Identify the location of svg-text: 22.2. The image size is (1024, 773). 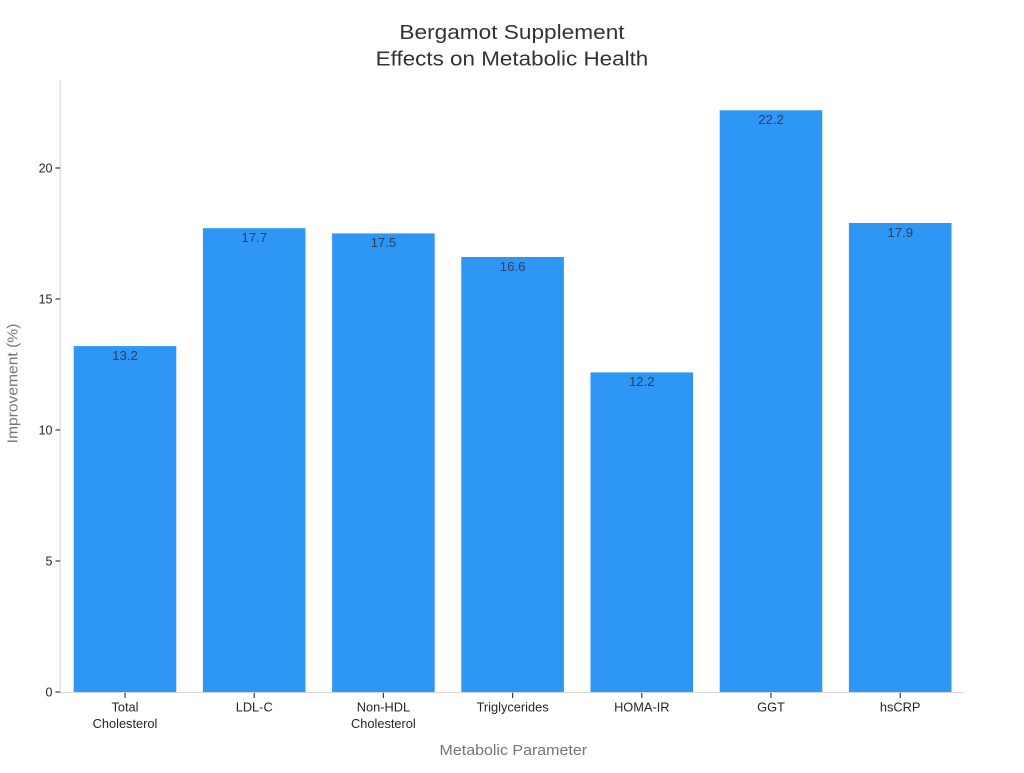
(771, 119).